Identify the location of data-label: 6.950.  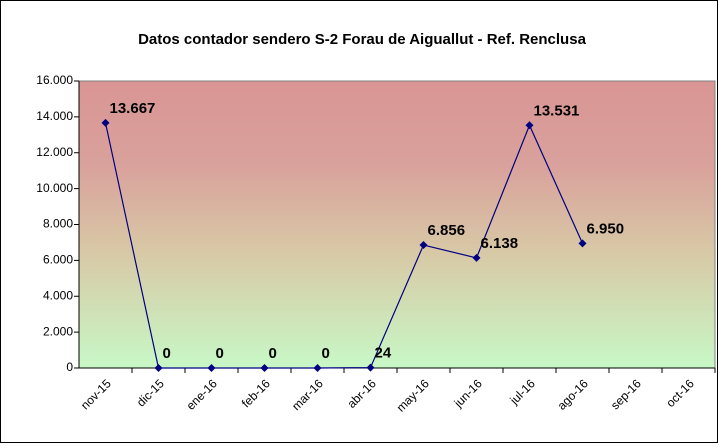
(606, 228).